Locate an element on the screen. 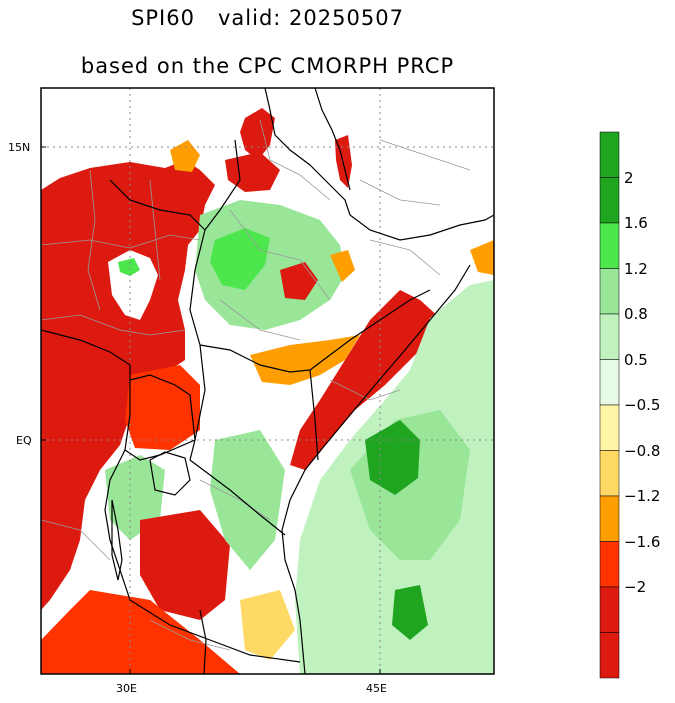 This screenshot has height=703, width=675. dry-southwest is located at coordinates (185, 565).